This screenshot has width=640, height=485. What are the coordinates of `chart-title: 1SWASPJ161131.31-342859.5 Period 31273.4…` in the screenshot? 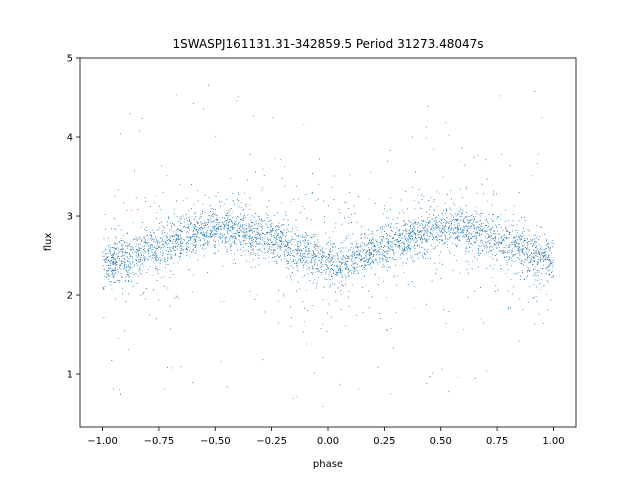 It's located at (327, 44).